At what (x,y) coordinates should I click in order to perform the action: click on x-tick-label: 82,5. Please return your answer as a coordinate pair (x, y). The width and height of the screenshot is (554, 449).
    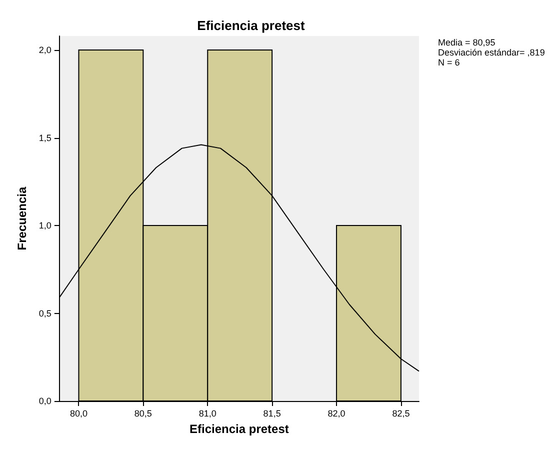
    Looking at the image, I should click on (401, 413).